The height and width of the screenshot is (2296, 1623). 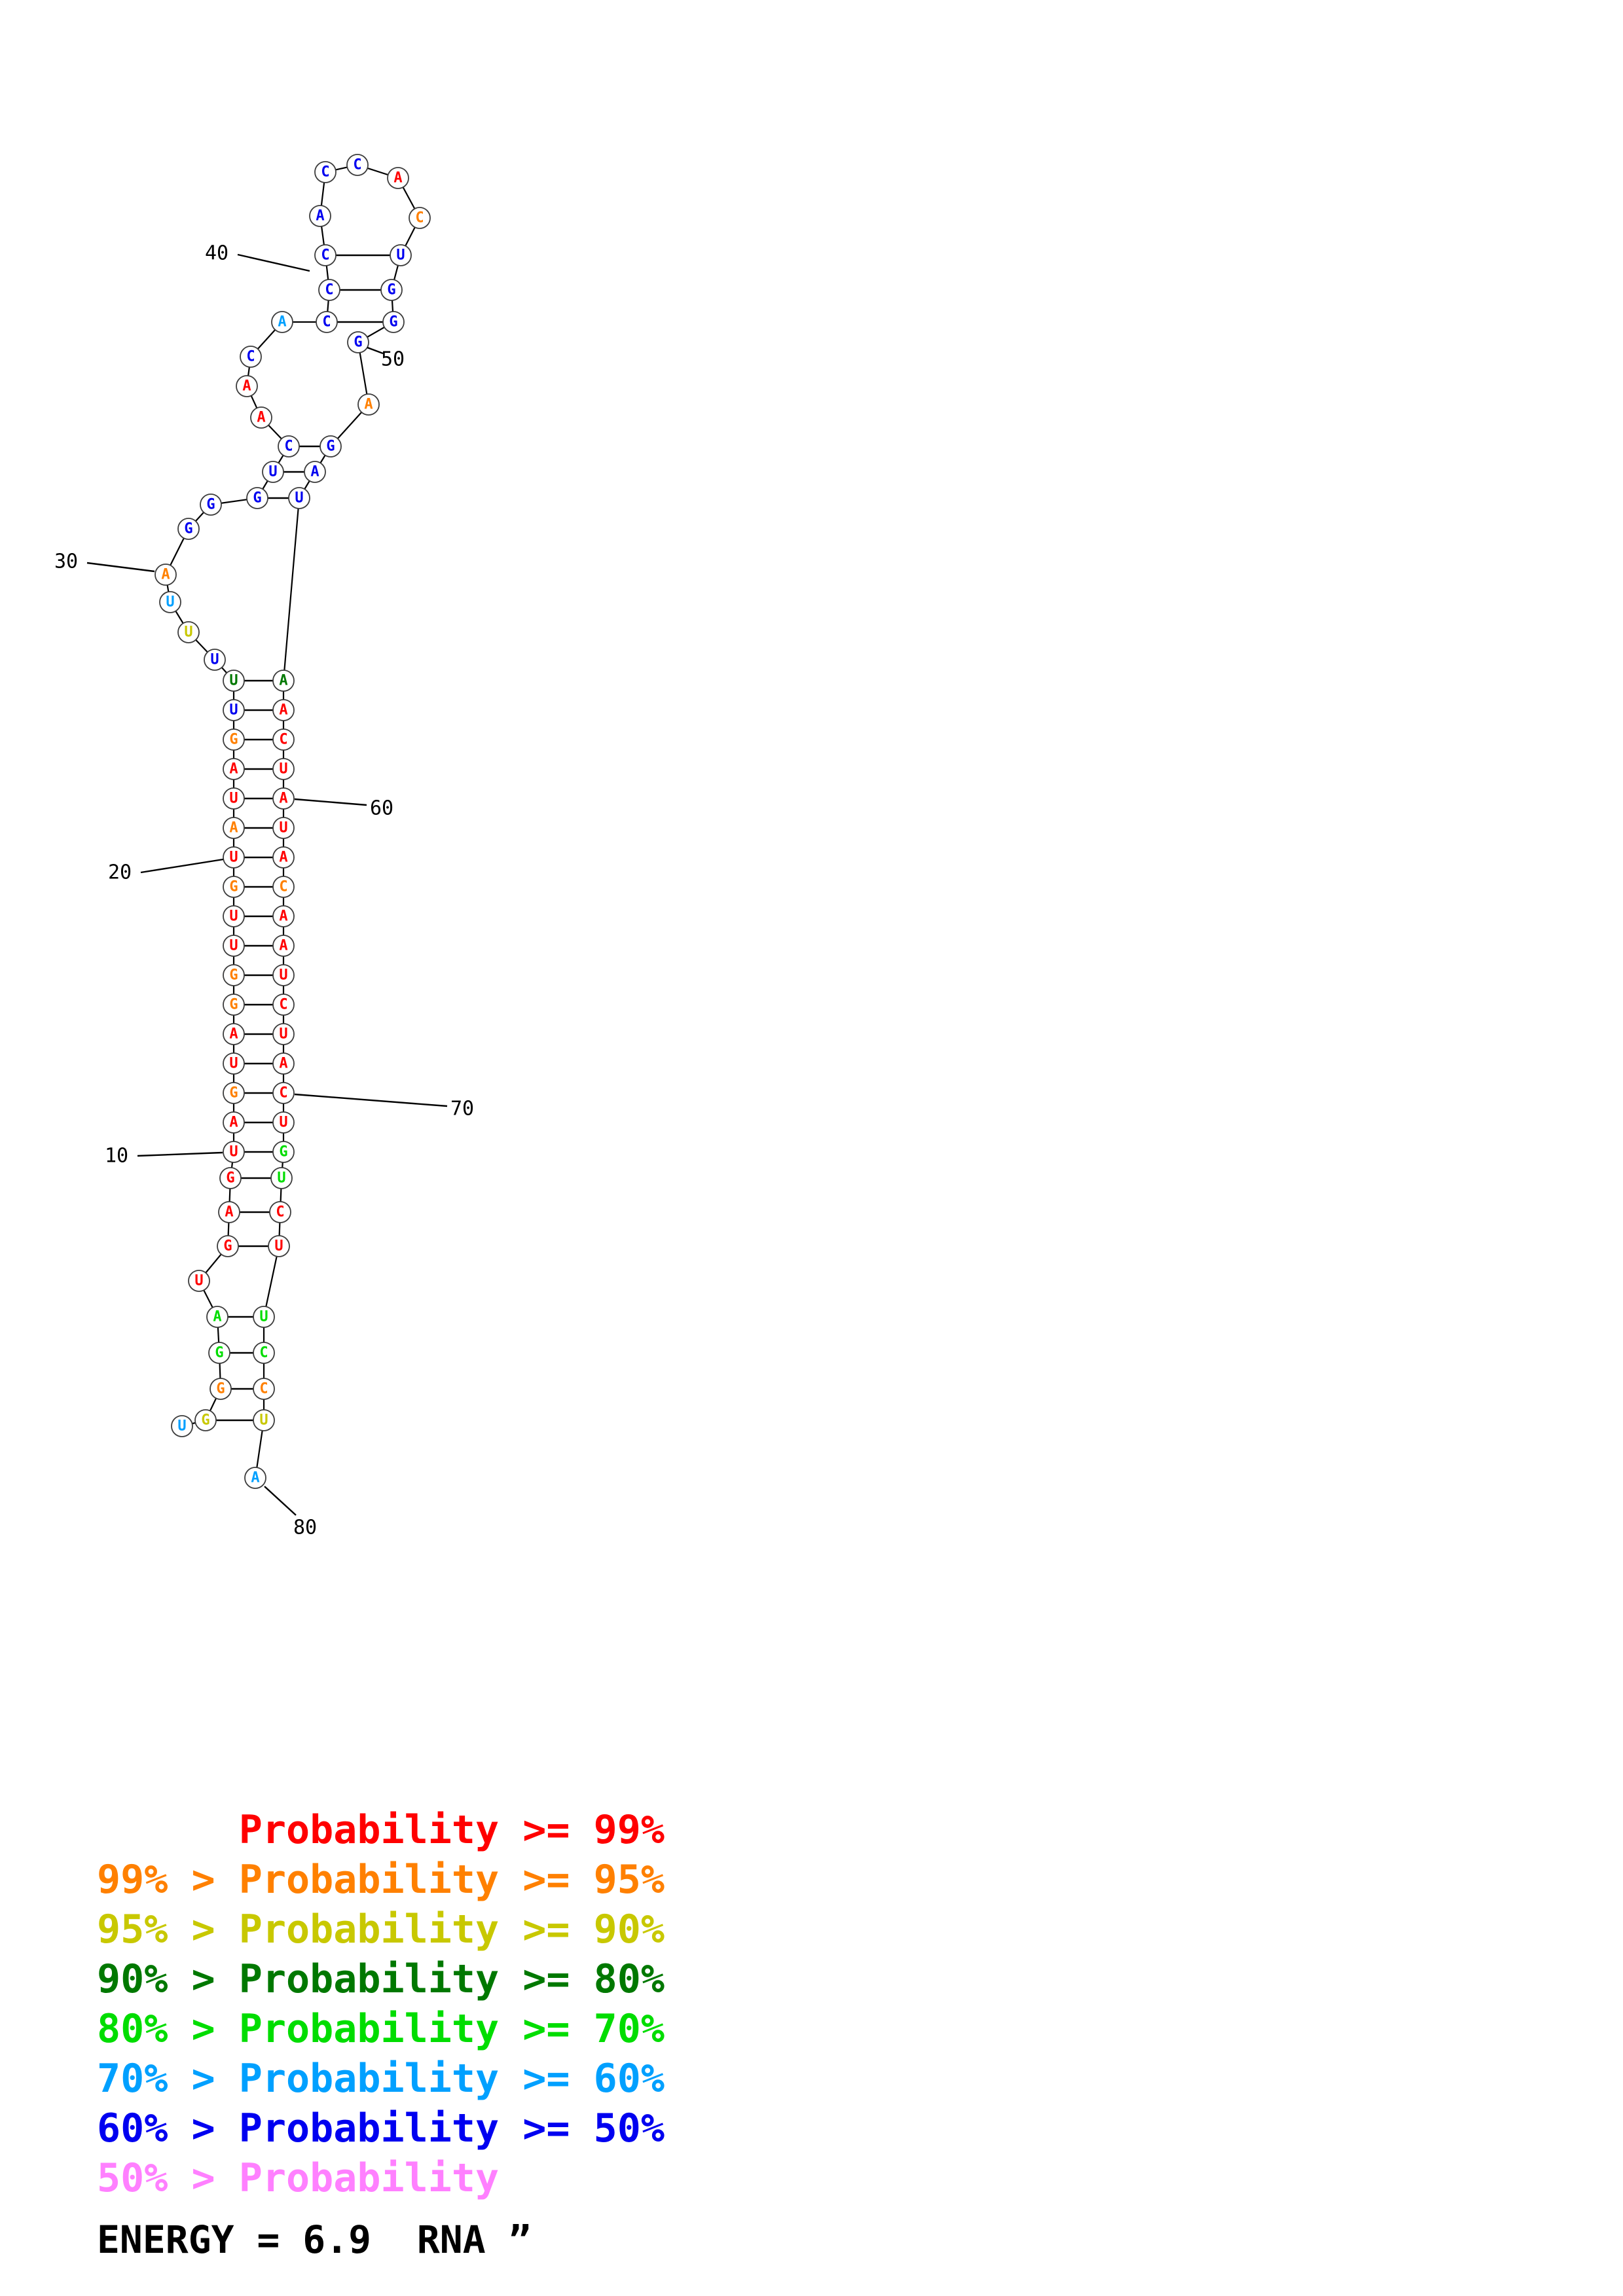 What do you see at coordinates (381, 1880) in the screenshot?
I see `legend-item: 99% > Probability >= 95%` at bounding box center [381, 1880].